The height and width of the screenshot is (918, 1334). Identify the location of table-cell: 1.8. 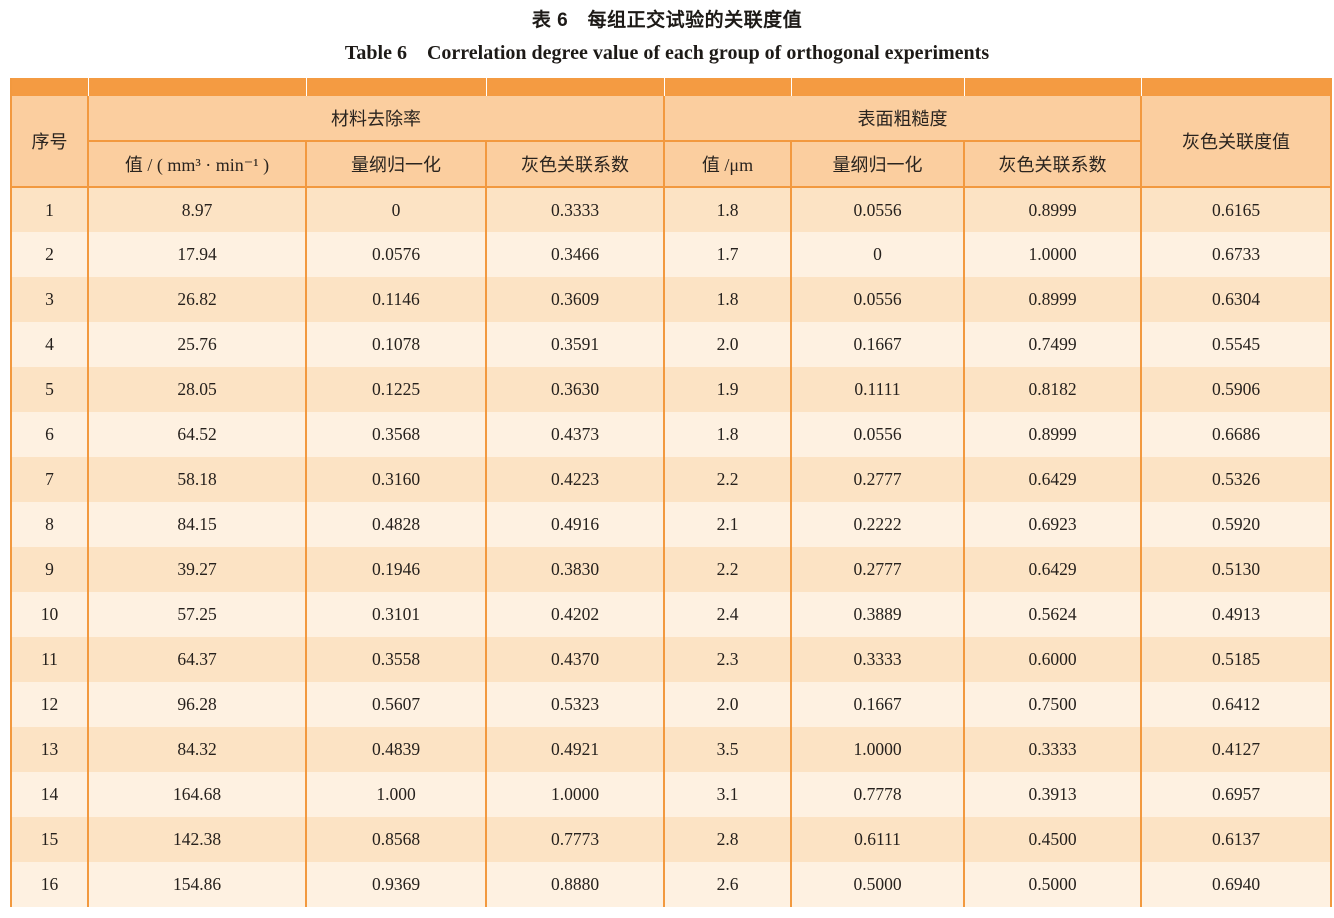
(727, 299).